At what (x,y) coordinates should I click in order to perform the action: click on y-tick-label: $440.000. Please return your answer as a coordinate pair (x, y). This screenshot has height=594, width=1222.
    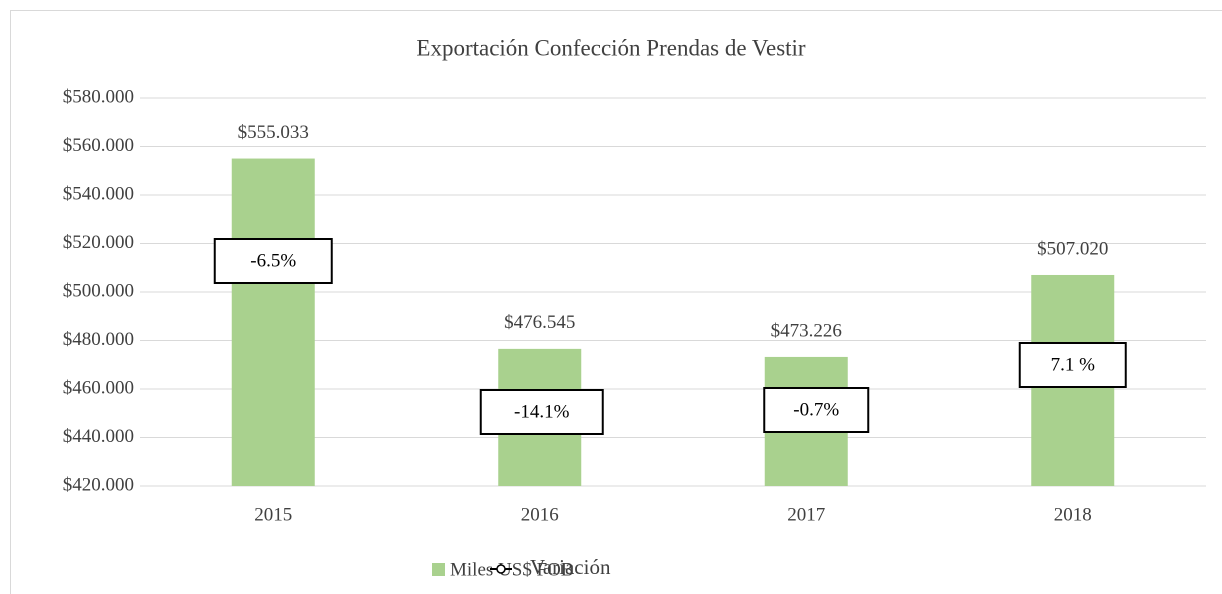
    Looking at the image, I should click on (98, 436).